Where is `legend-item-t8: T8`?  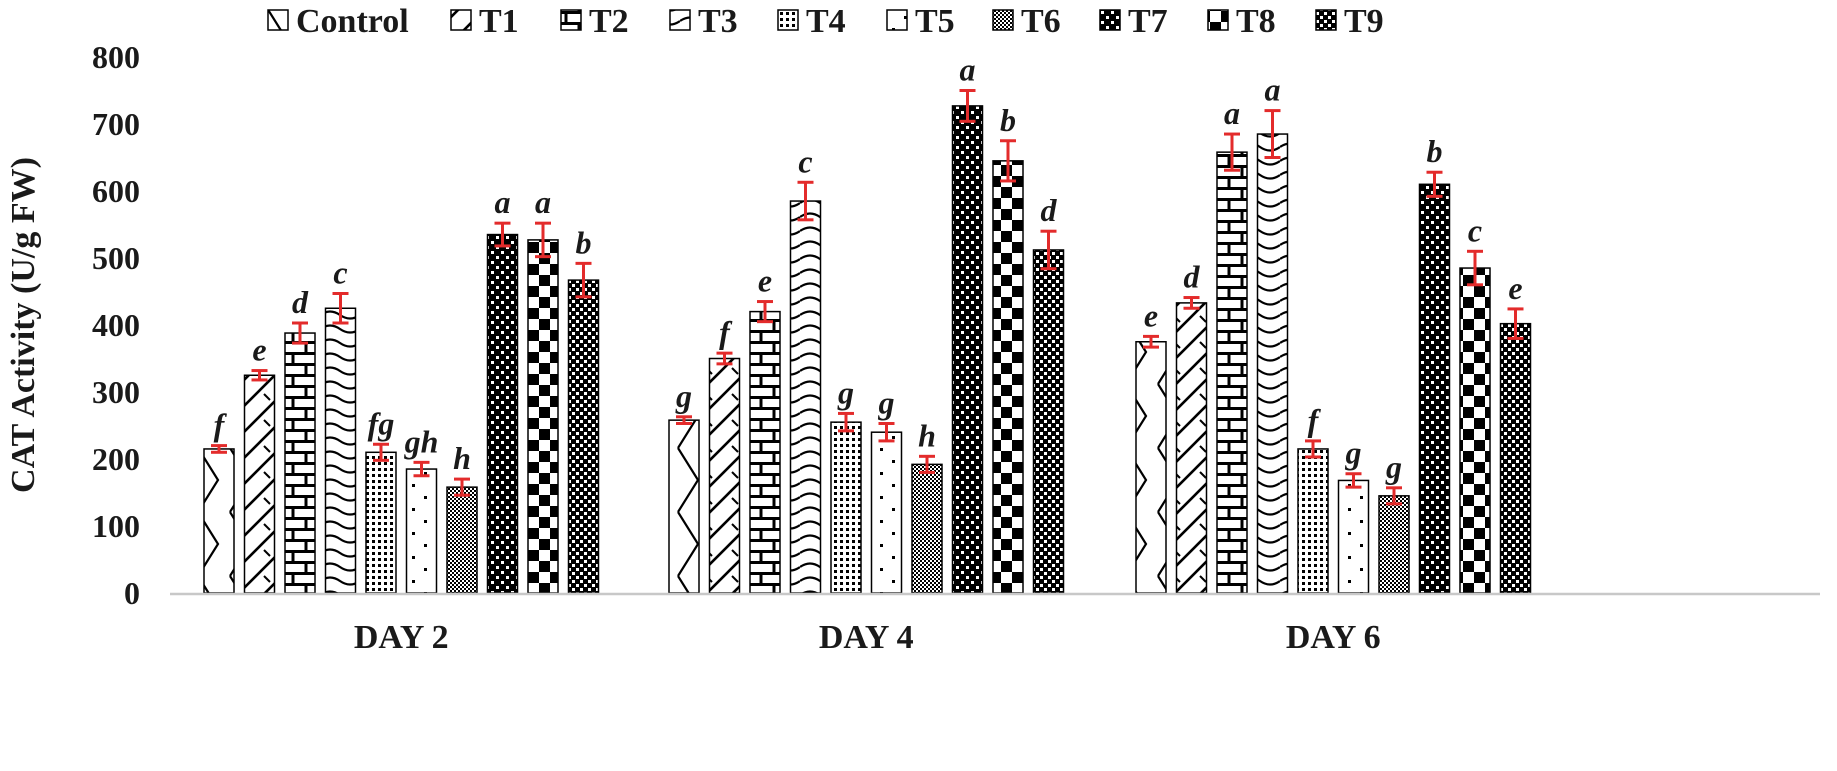 legend-item-t8: T8 is located at coordinates (1241, 21).